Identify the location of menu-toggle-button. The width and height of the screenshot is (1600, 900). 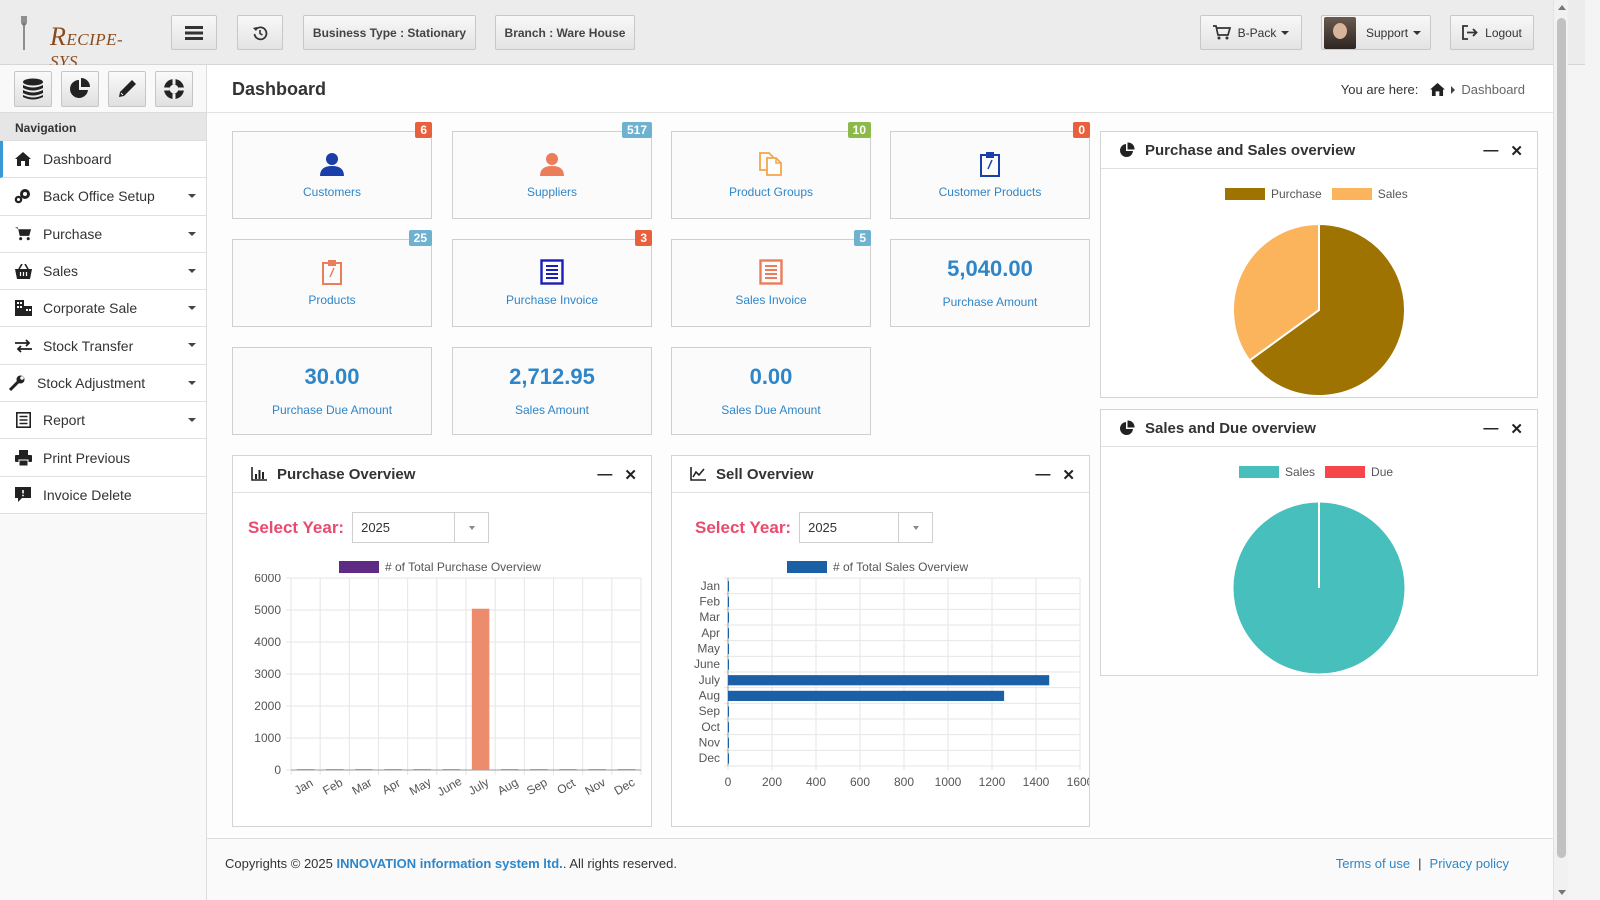
(194, 32).